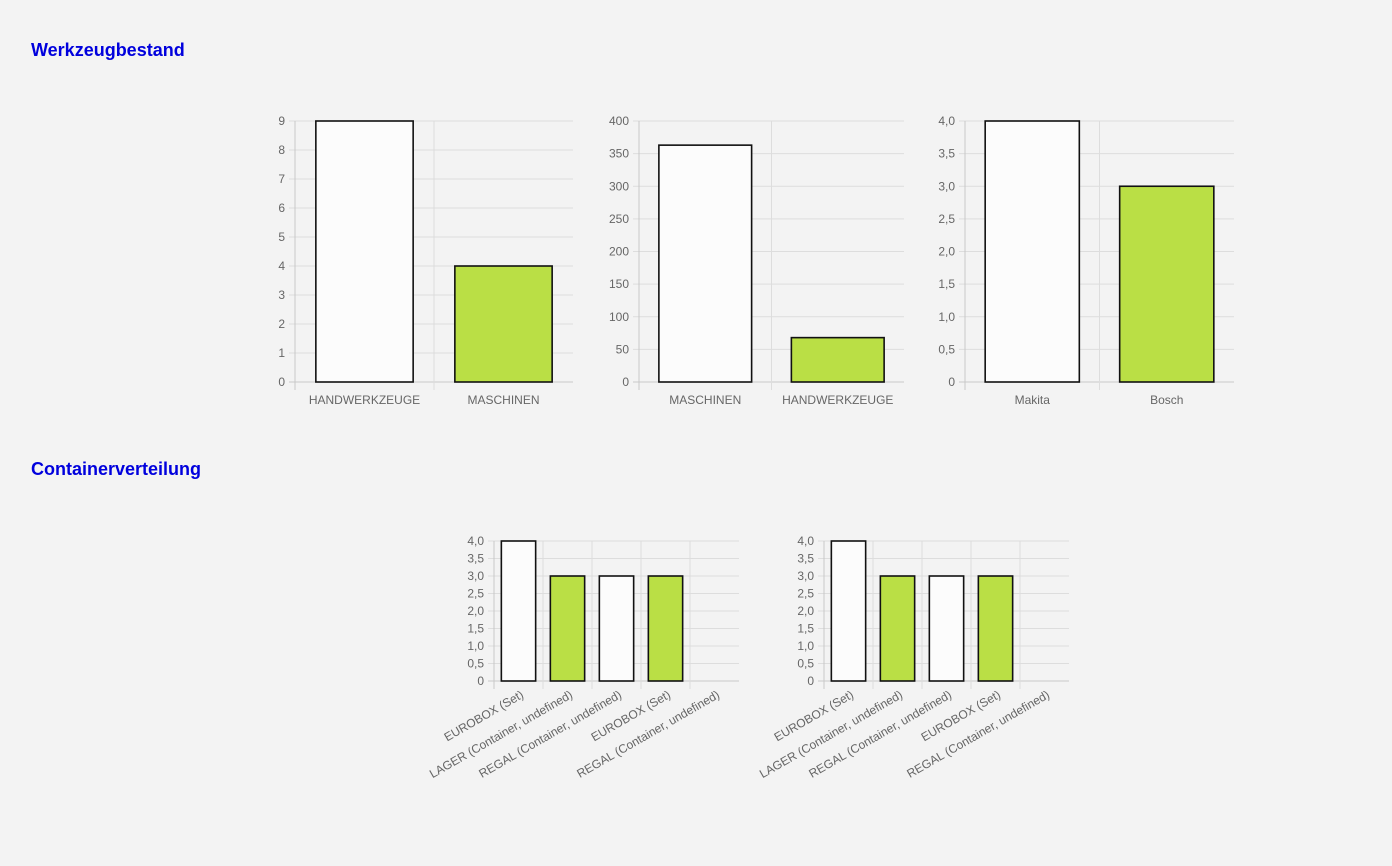 Image resolution: width=1392 pixels, height=866 pixels. What do you see at coordinates (1033, 400) in the screenshot?
I see `x-tick-label: Makita` at bounding box center [1033, 400].